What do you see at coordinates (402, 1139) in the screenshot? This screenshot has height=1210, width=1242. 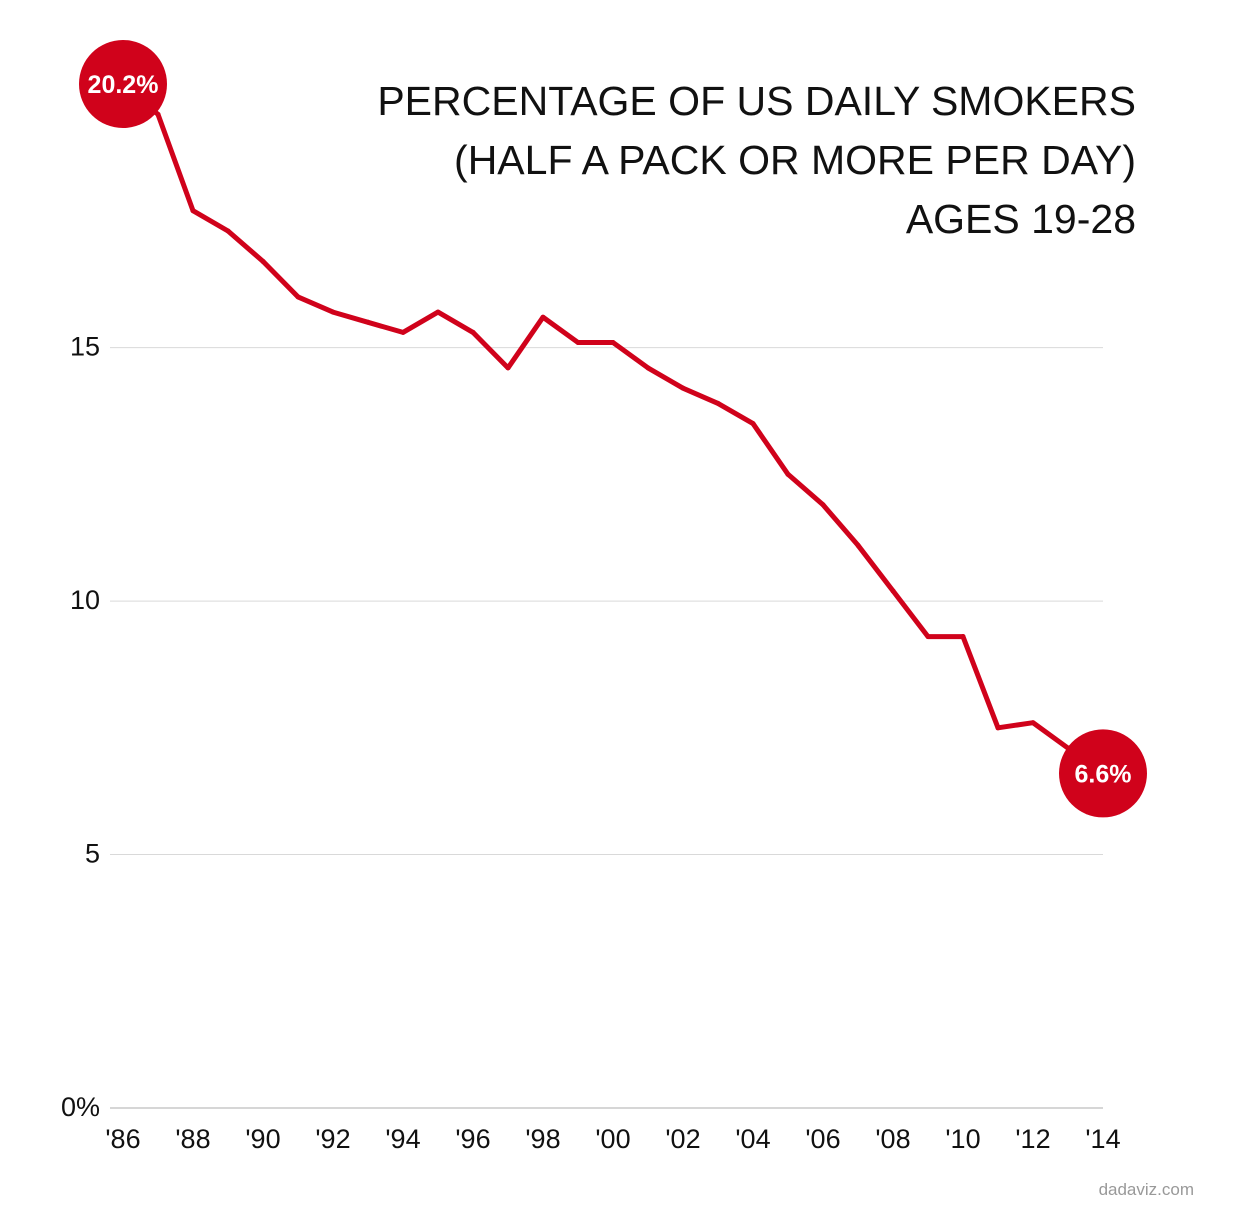 I see `x-tick-label: '94` at bounding box center [402, 1139].